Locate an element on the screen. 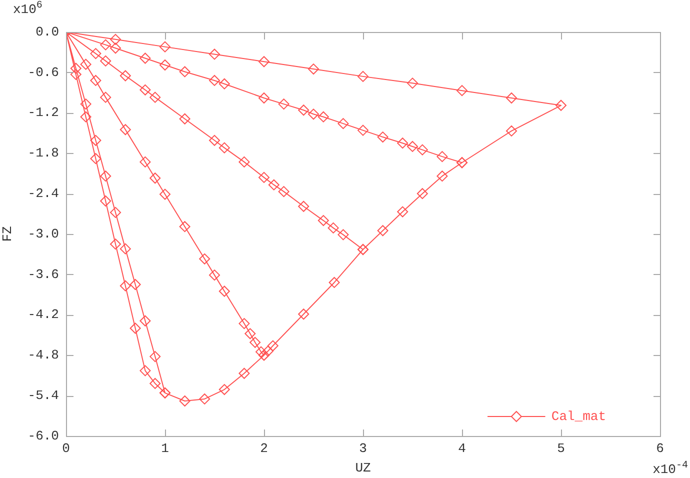 The width and height of the screenshot is (690, 478). y-tick-label: -6.0 is located at coordinates (43, 436).